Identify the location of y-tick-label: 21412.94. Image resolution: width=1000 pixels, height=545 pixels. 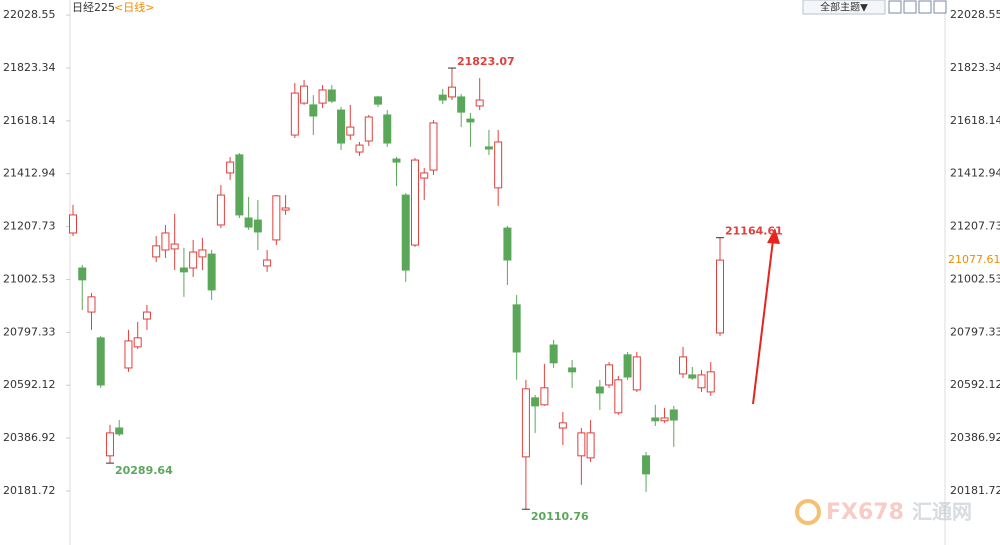
(29, 173).